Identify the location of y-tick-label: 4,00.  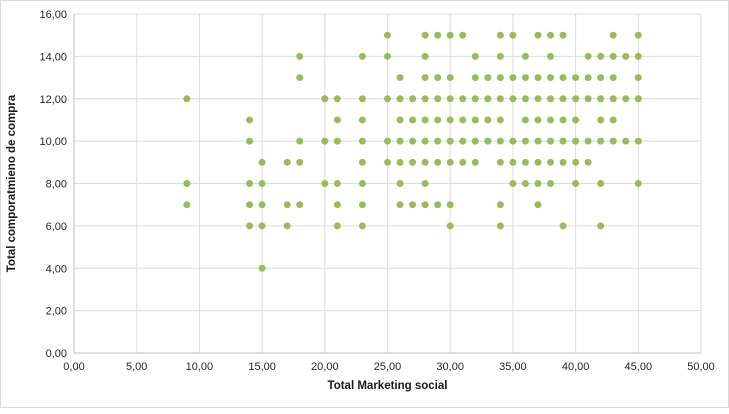
(56, 269).